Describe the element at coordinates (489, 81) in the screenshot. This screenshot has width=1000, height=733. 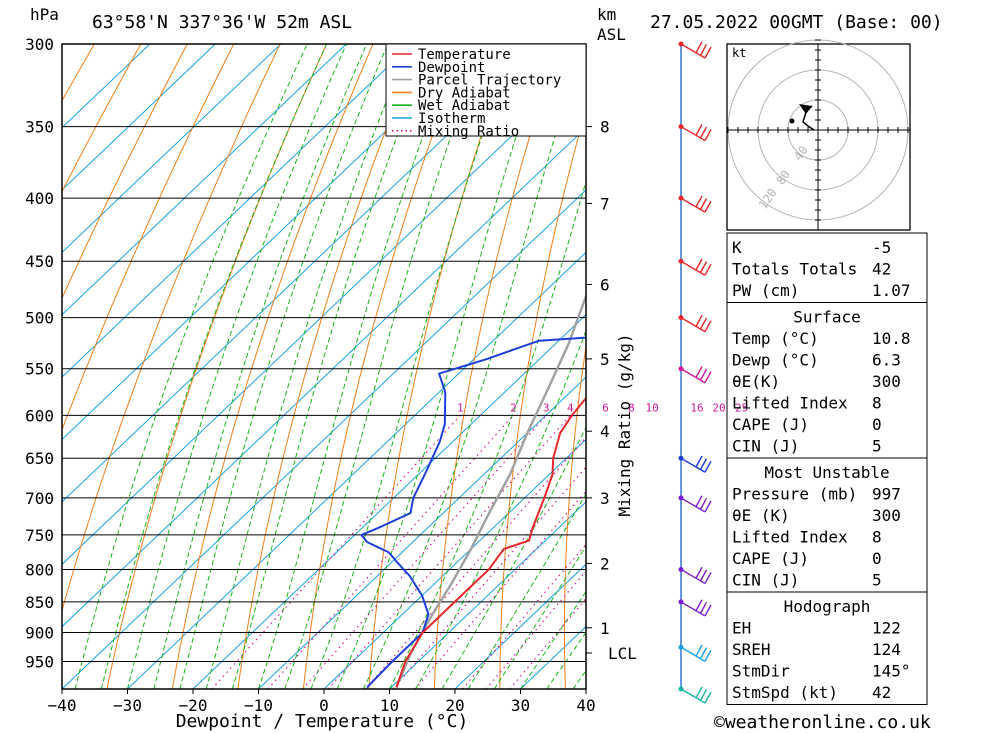
I see `legend-label: Parcel Trajectory` at that location.